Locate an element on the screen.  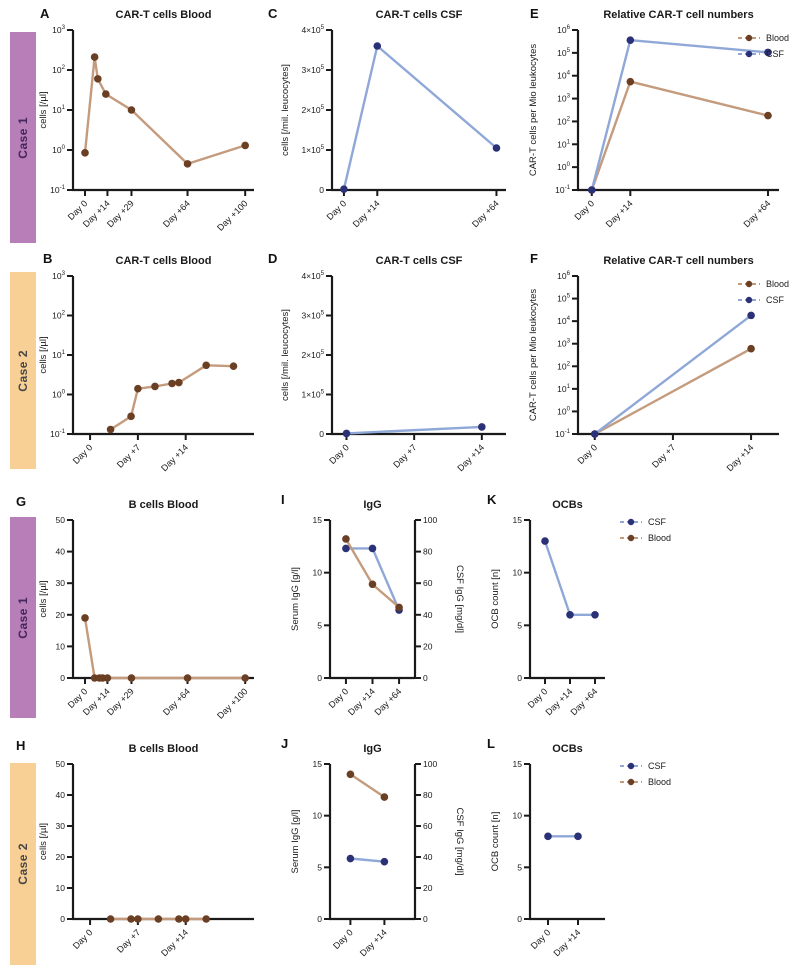
svg-text: 30 is located at coordinates (61, 583).